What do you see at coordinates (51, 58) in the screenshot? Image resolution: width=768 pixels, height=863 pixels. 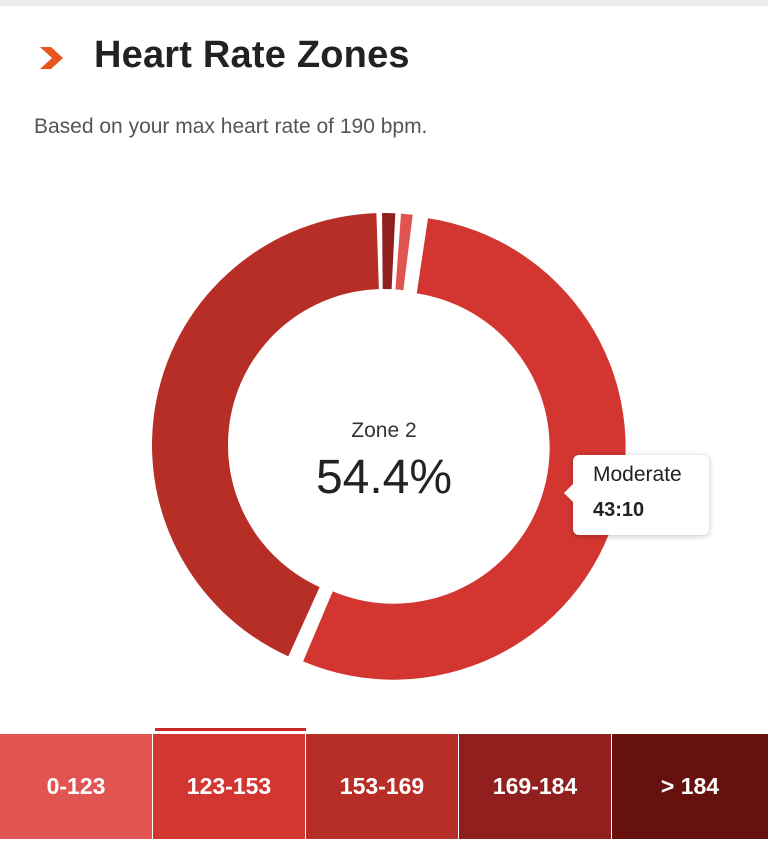 I see `chevron-right-icon` at bounding box center [51, 58].